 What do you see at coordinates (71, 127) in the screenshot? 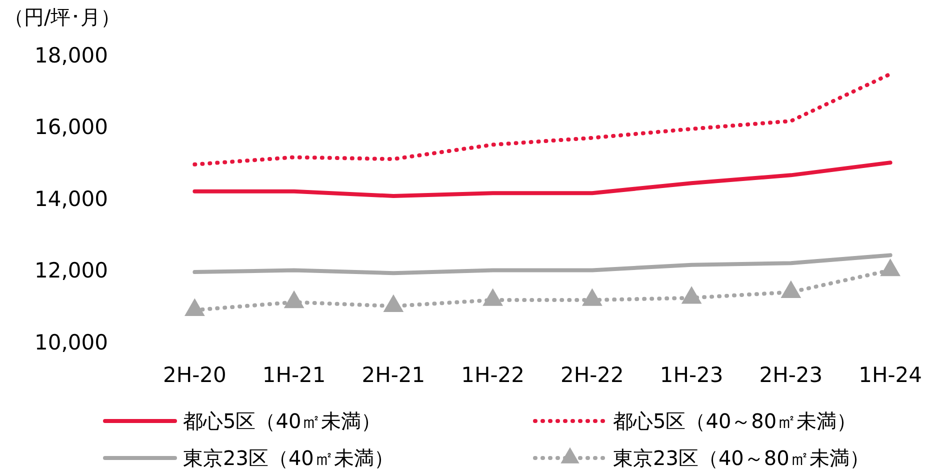
I see `y-tick-label: 16,000` at bounding box center [71, 127].